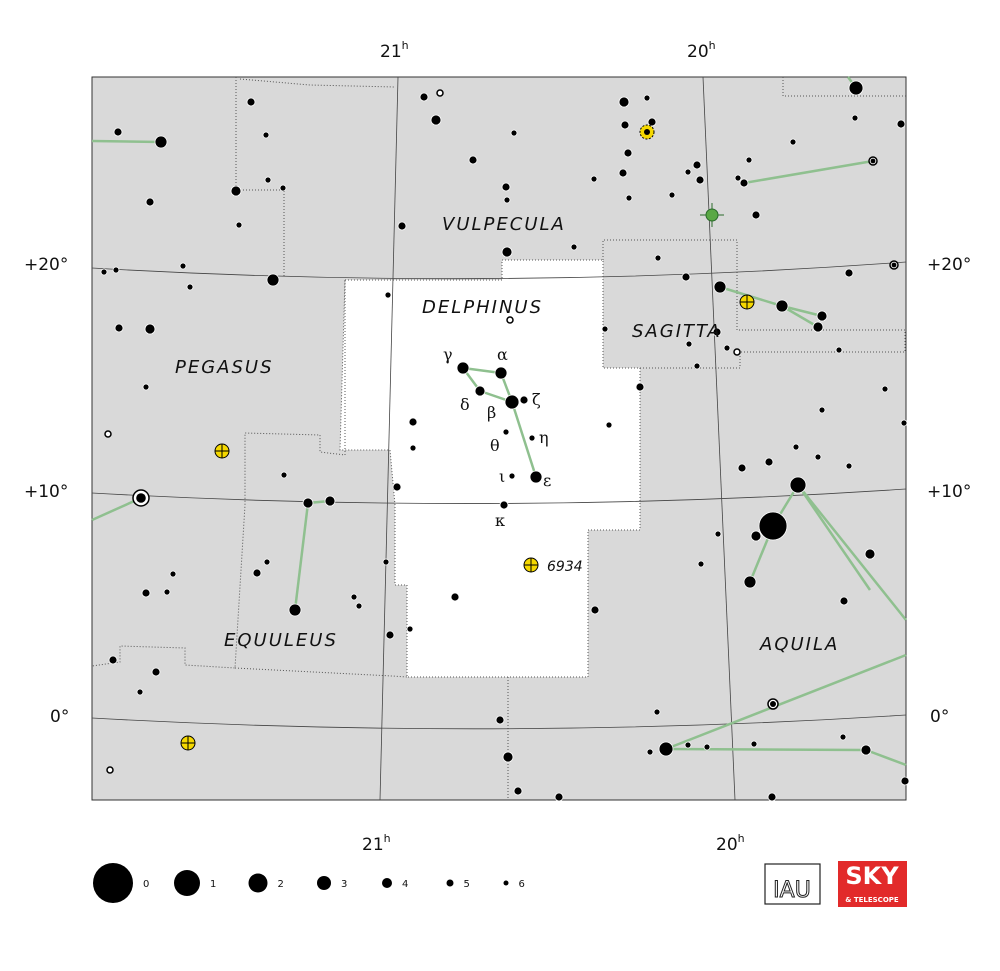 The width and height of the screenshot is (1000, 971). I want to click on sky-telescope-logo: SKY & TELESCOPE, so click(872, 884).